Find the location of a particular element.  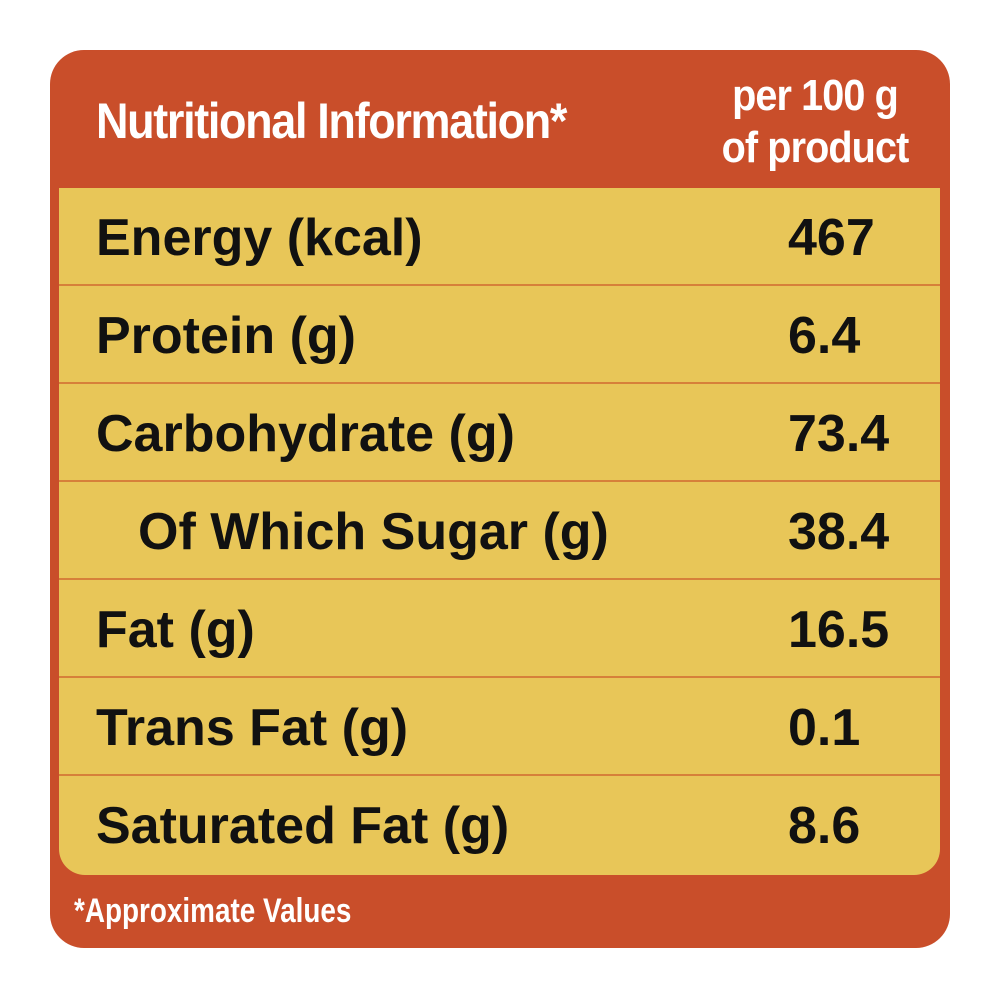

table-row: Saturated Fat (g) 8.6 is located at coordinates (499, 825).